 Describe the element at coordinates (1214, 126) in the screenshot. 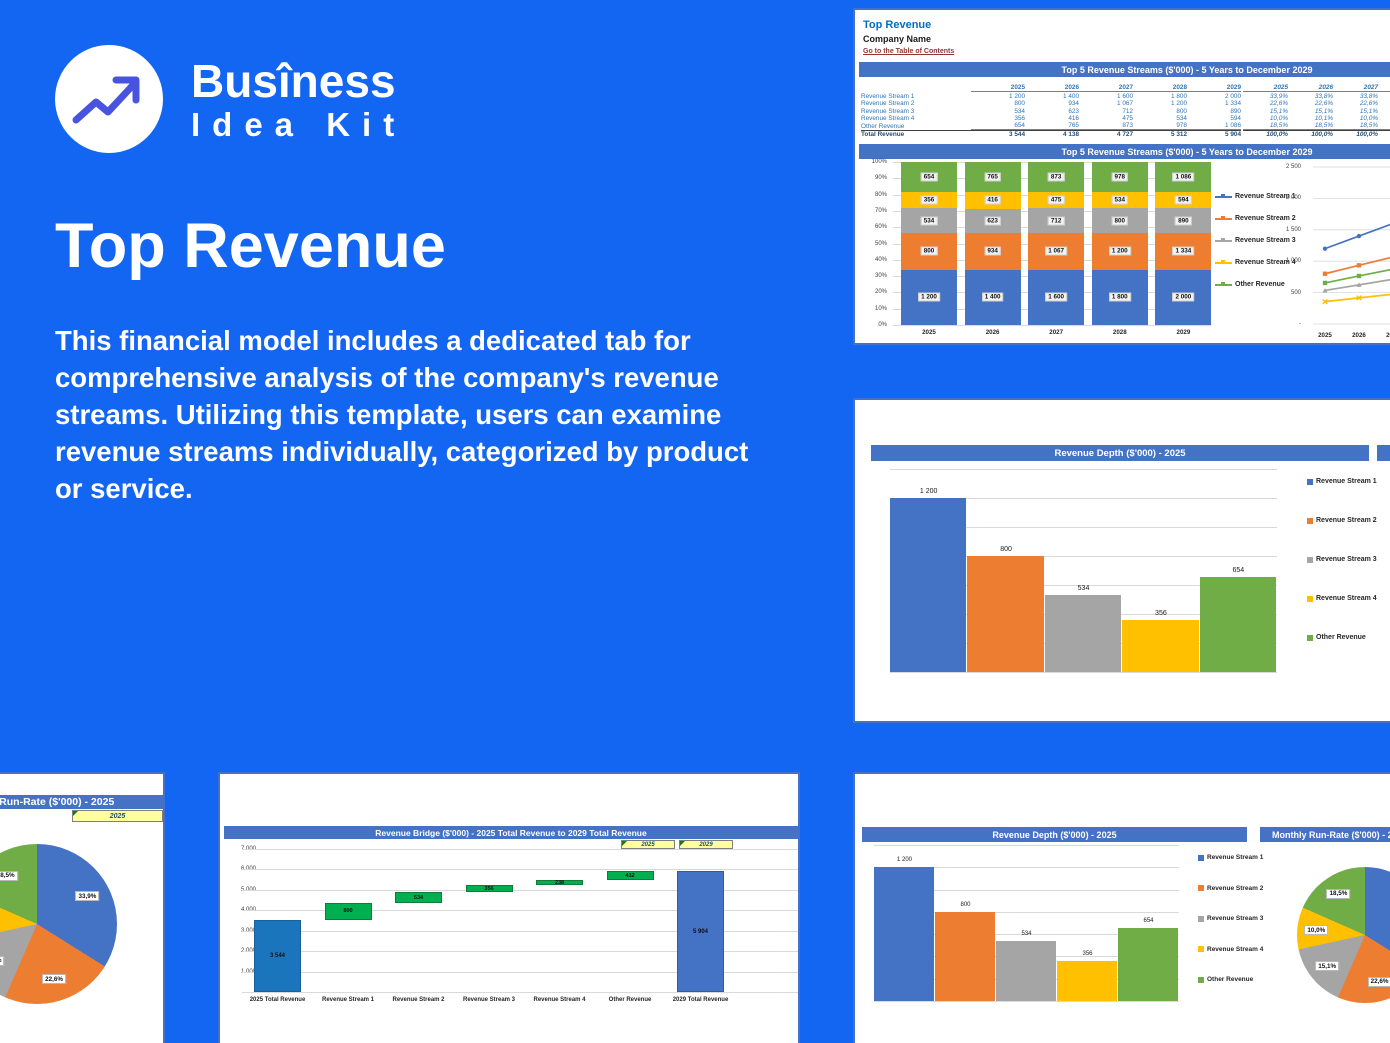

I see `row-value: 1 086` at that location.